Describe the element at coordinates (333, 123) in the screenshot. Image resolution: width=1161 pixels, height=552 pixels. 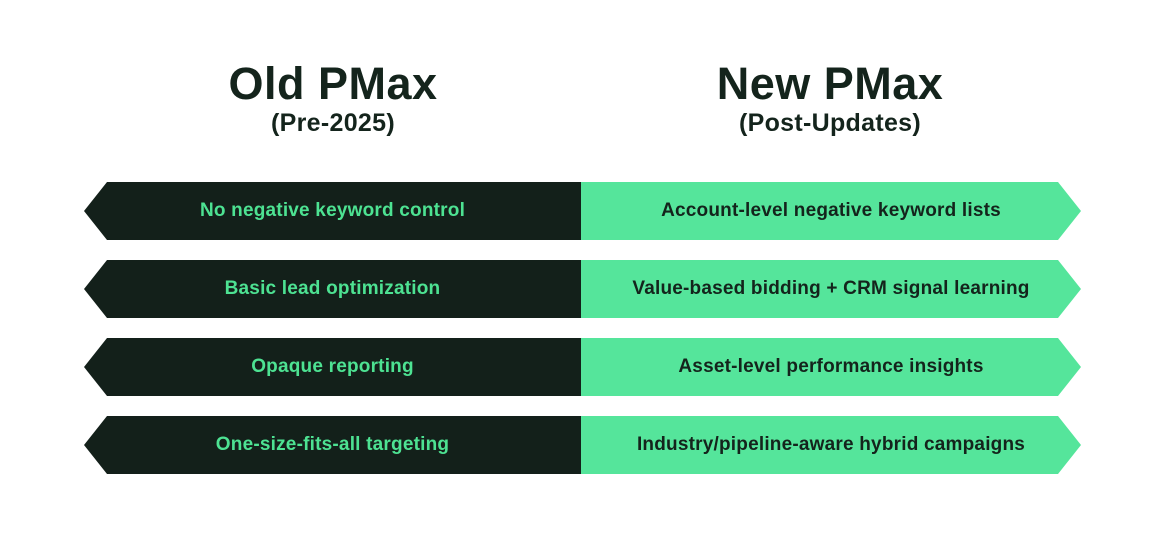
I see `old-pmax-subtitle: (Pre-2025)` at that location.